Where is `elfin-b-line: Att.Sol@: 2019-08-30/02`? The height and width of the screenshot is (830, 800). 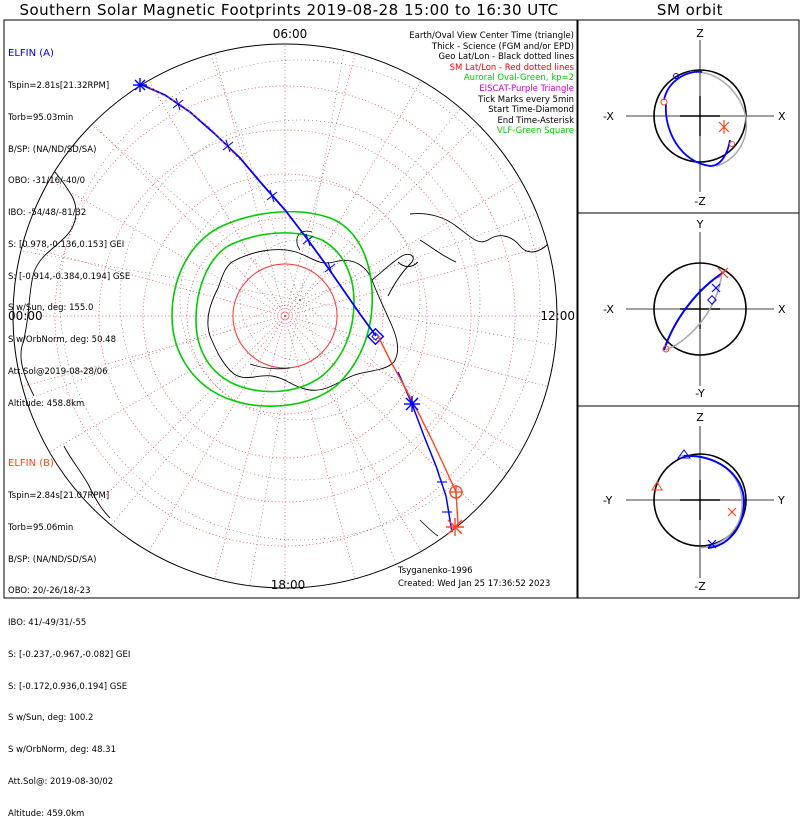 elfin-b-line: Att.Sol@: 2019-08-30/02 is located at coordinates (61, 782).